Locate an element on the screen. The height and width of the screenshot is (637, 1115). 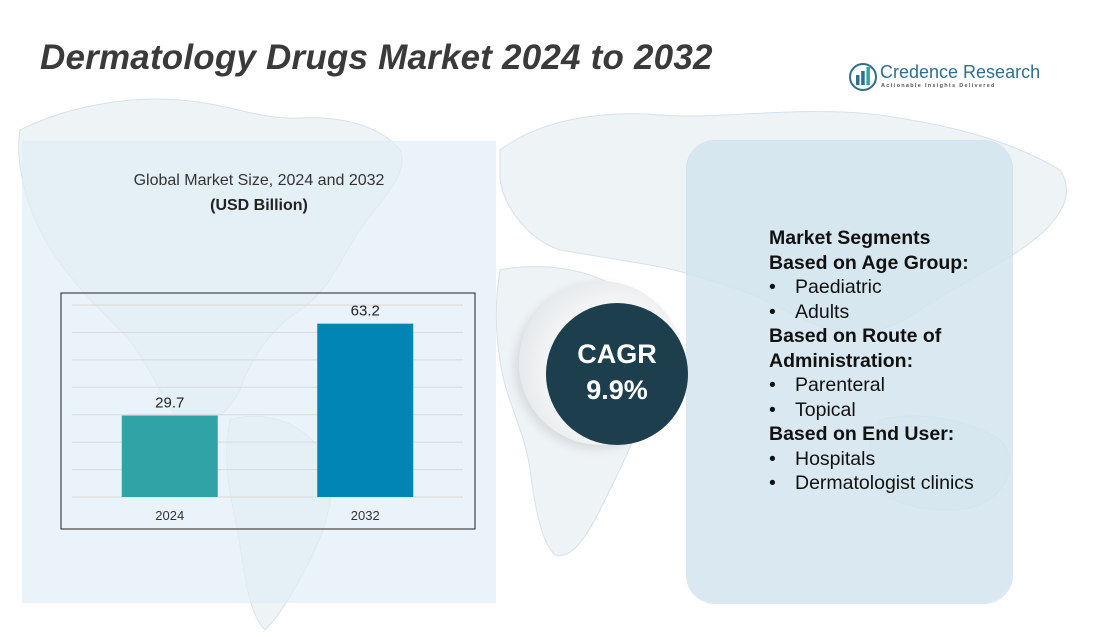
segment-item: • Paediatric is located at coordinates (871, 287).